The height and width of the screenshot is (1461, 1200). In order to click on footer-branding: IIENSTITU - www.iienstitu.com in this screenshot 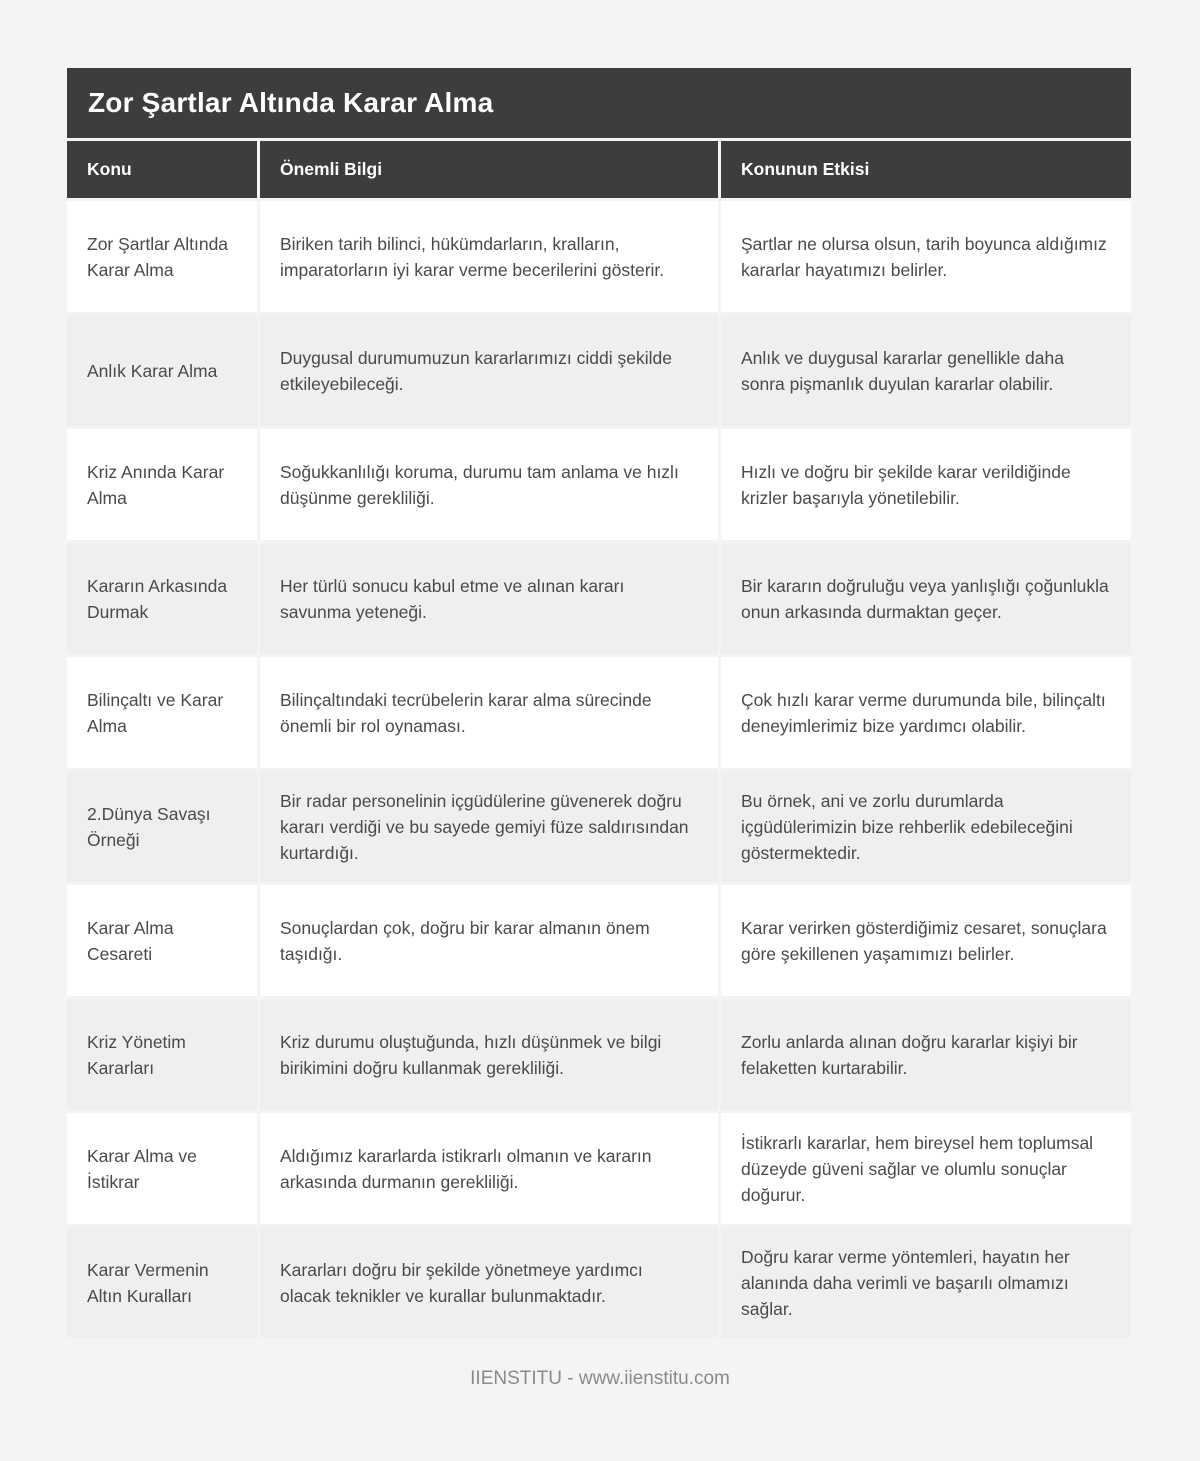, I will do `click(600, 1378)`.